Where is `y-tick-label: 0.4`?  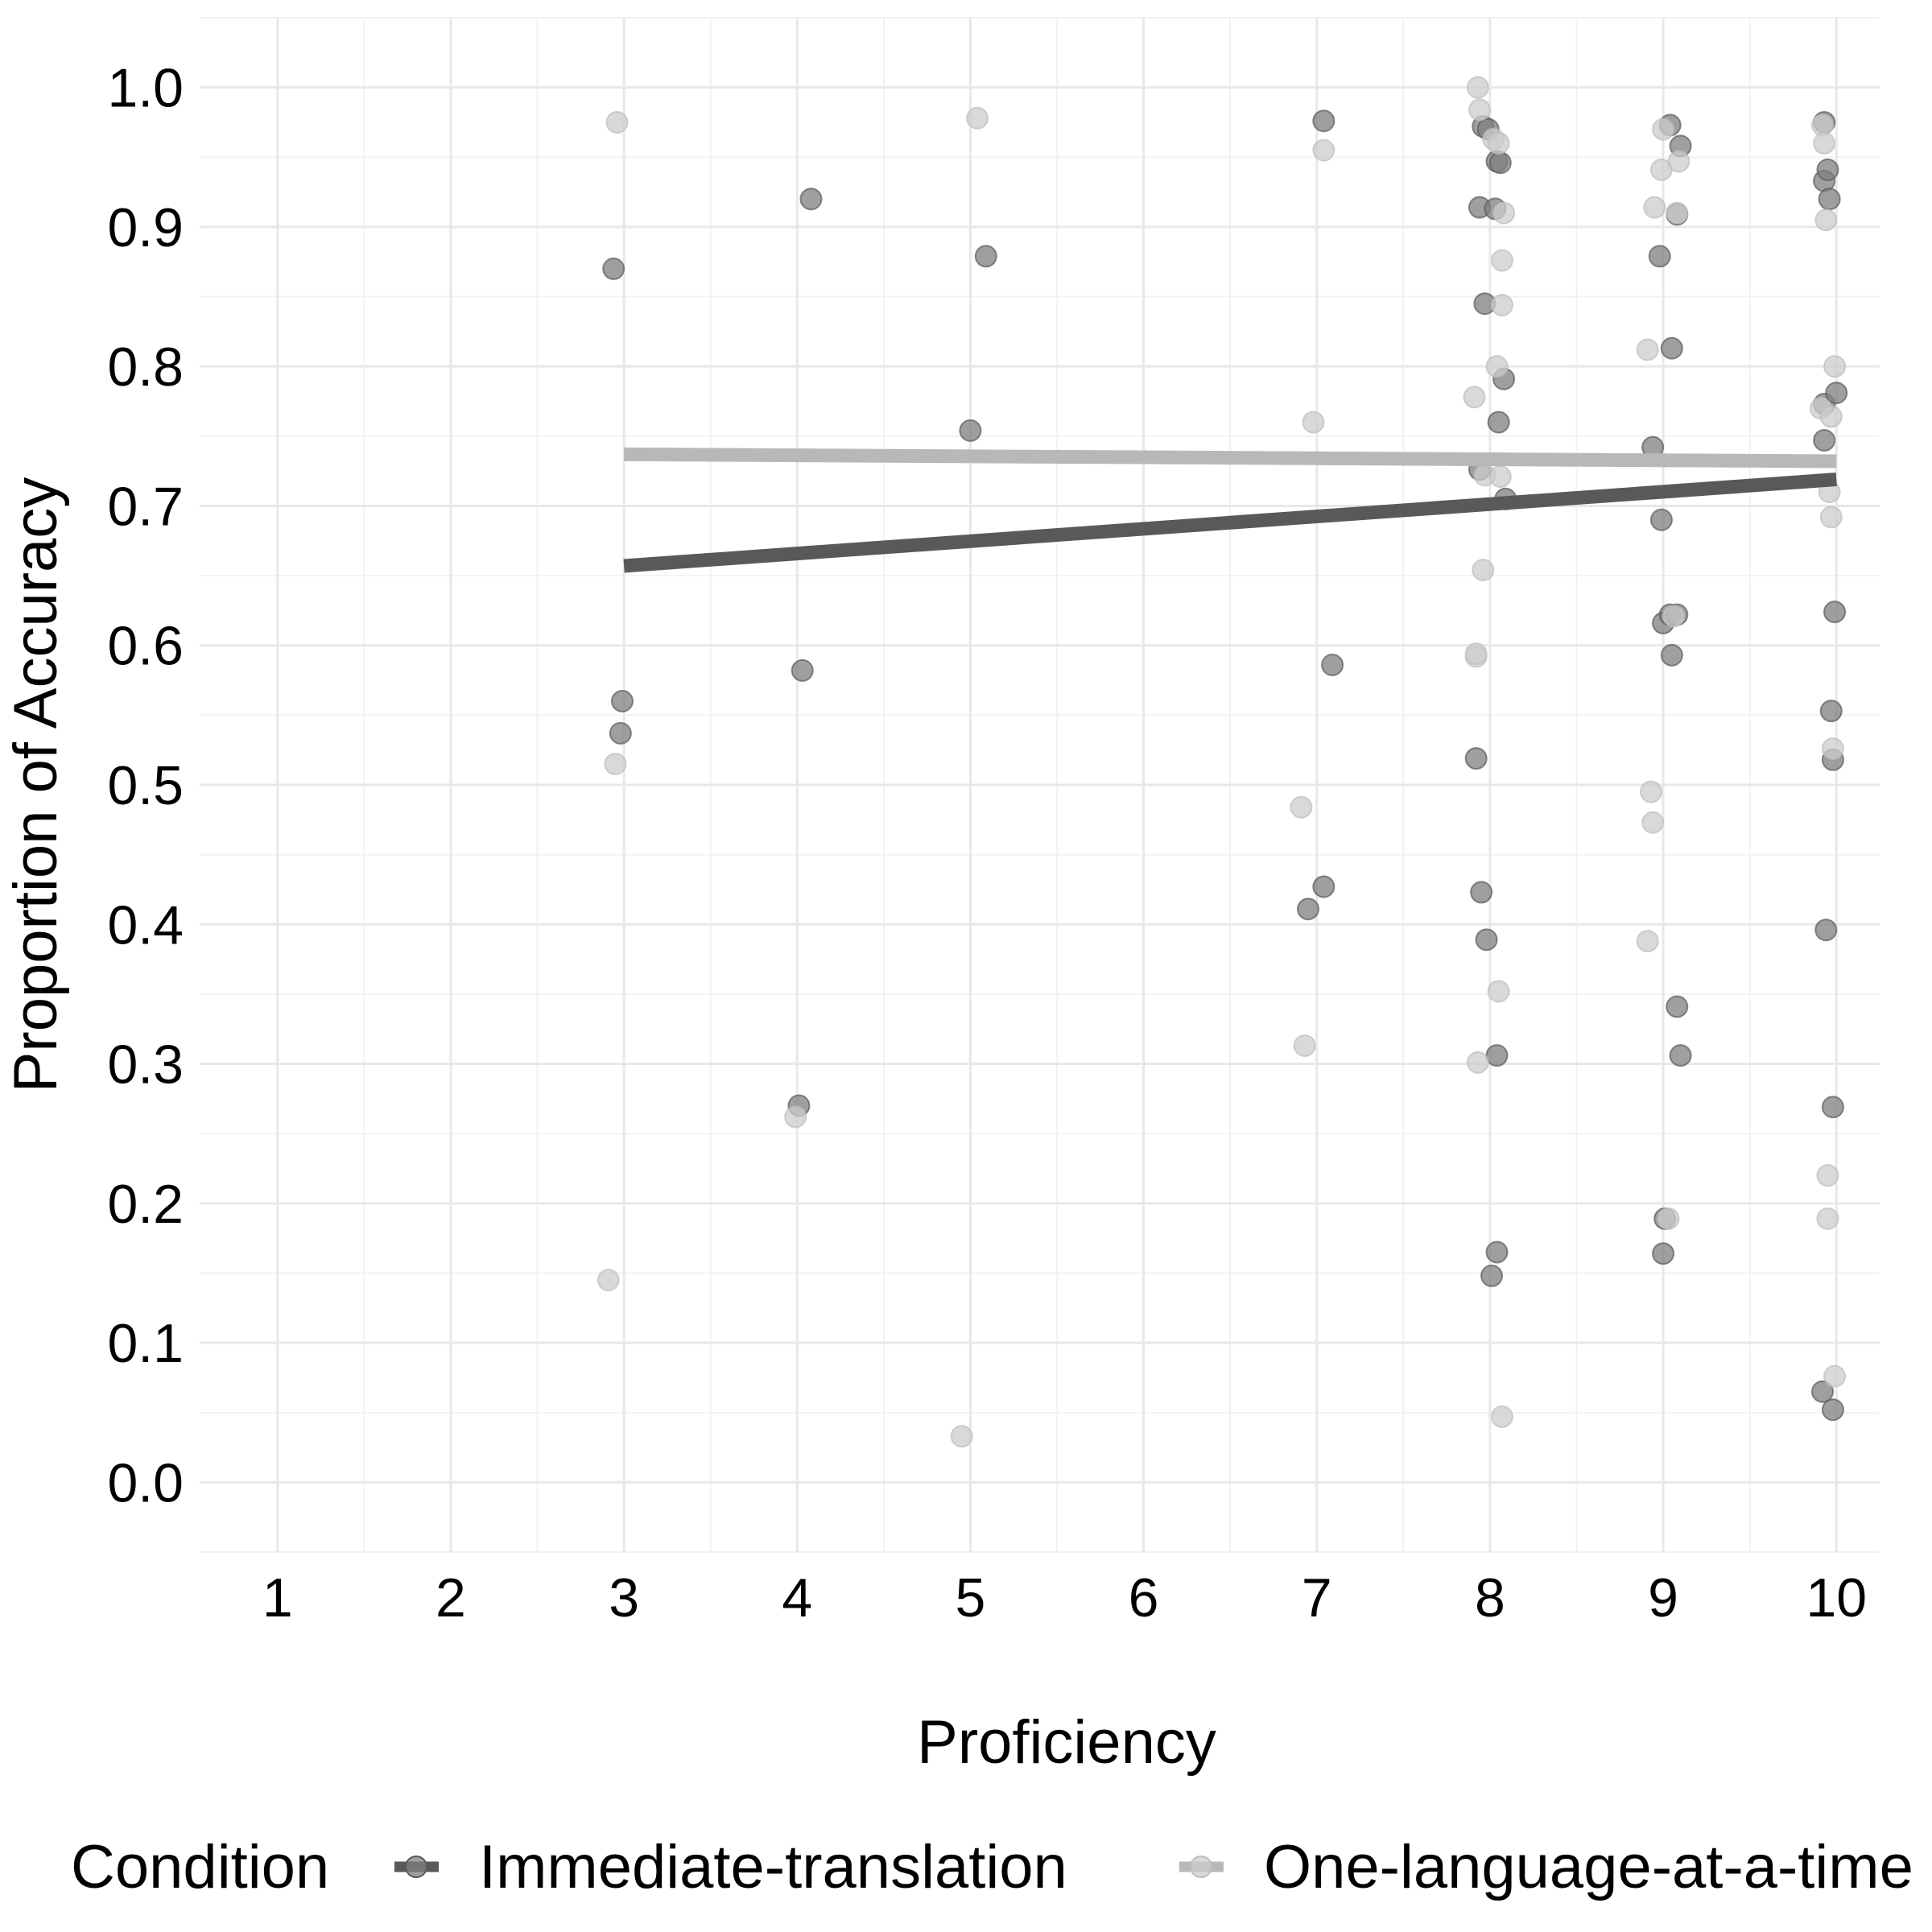 y-tick-label: 0.4 is located at coordinates (145, 925).